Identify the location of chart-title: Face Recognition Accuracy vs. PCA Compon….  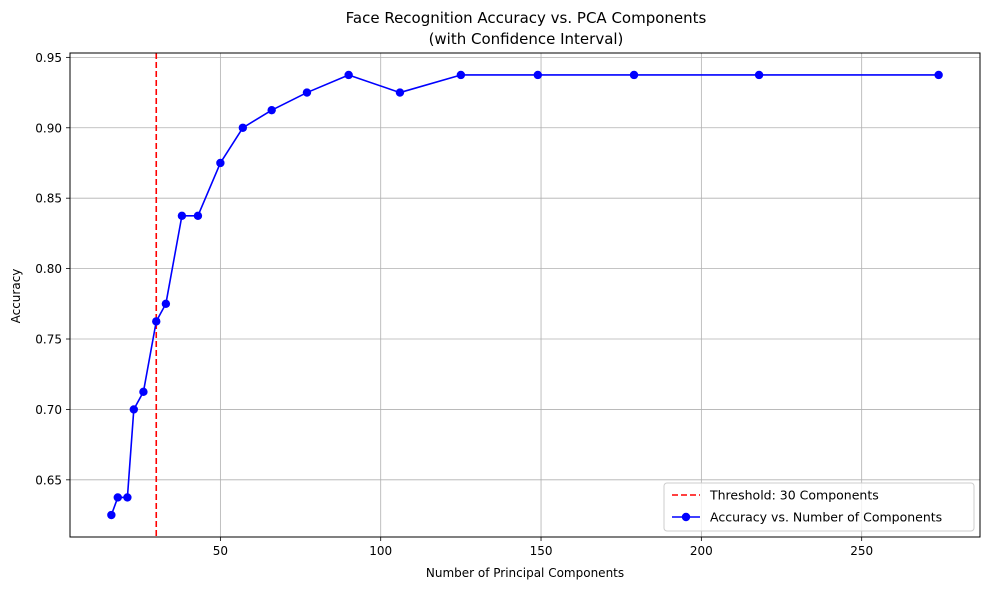
(526, 18).